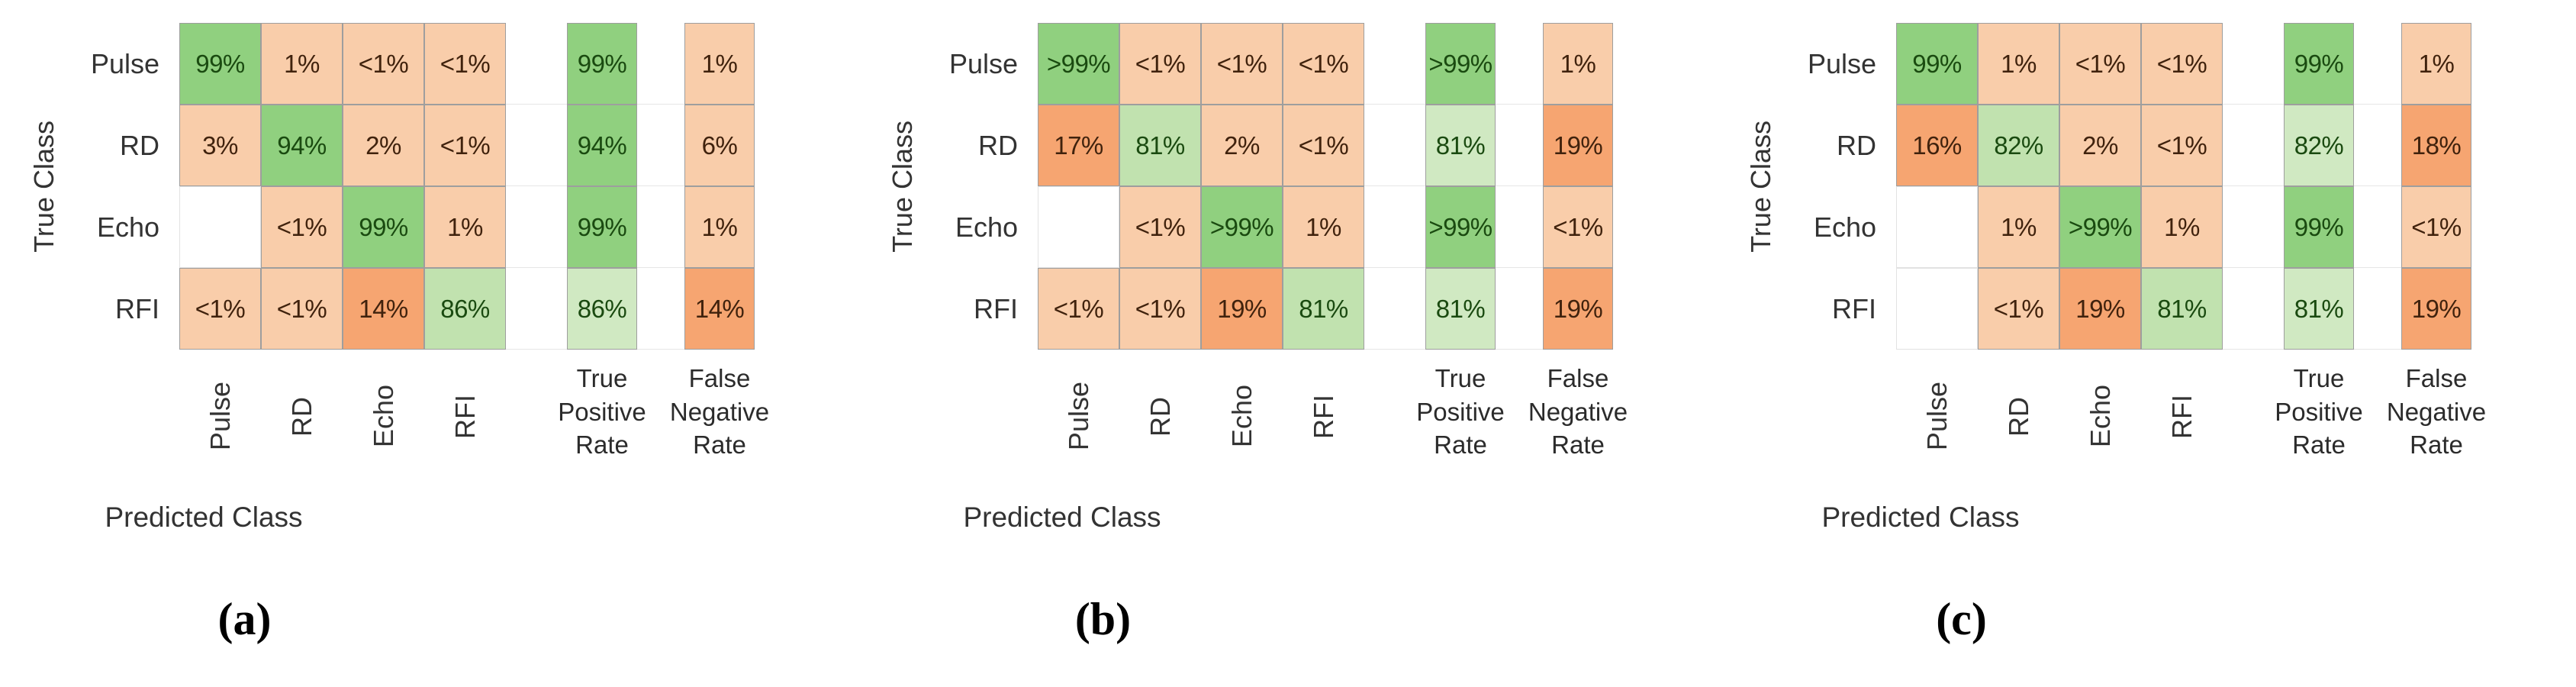  Describe the element at coordinates (1937, 145) in the screenshot. I see `matrix-cell: 16%` at that location.